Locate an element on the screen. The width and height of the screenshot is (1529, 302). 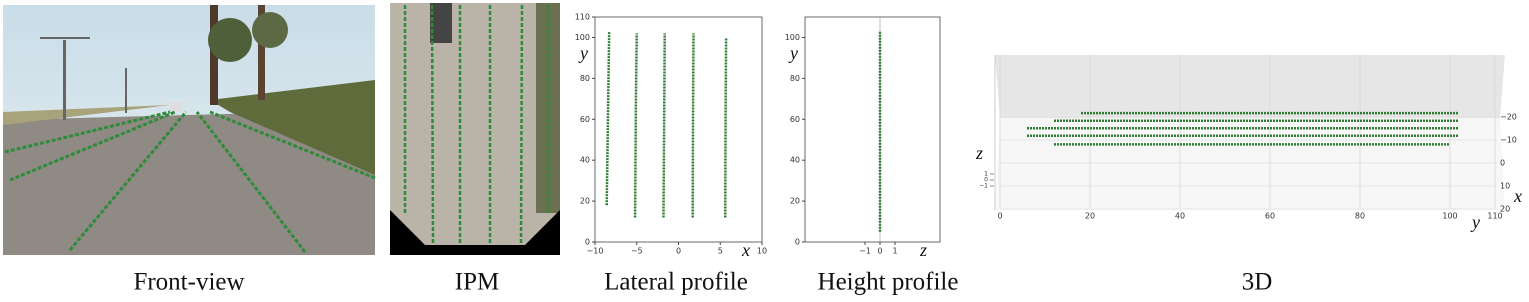
x-tick-label: 110 is located at coordinates (1494, 216).